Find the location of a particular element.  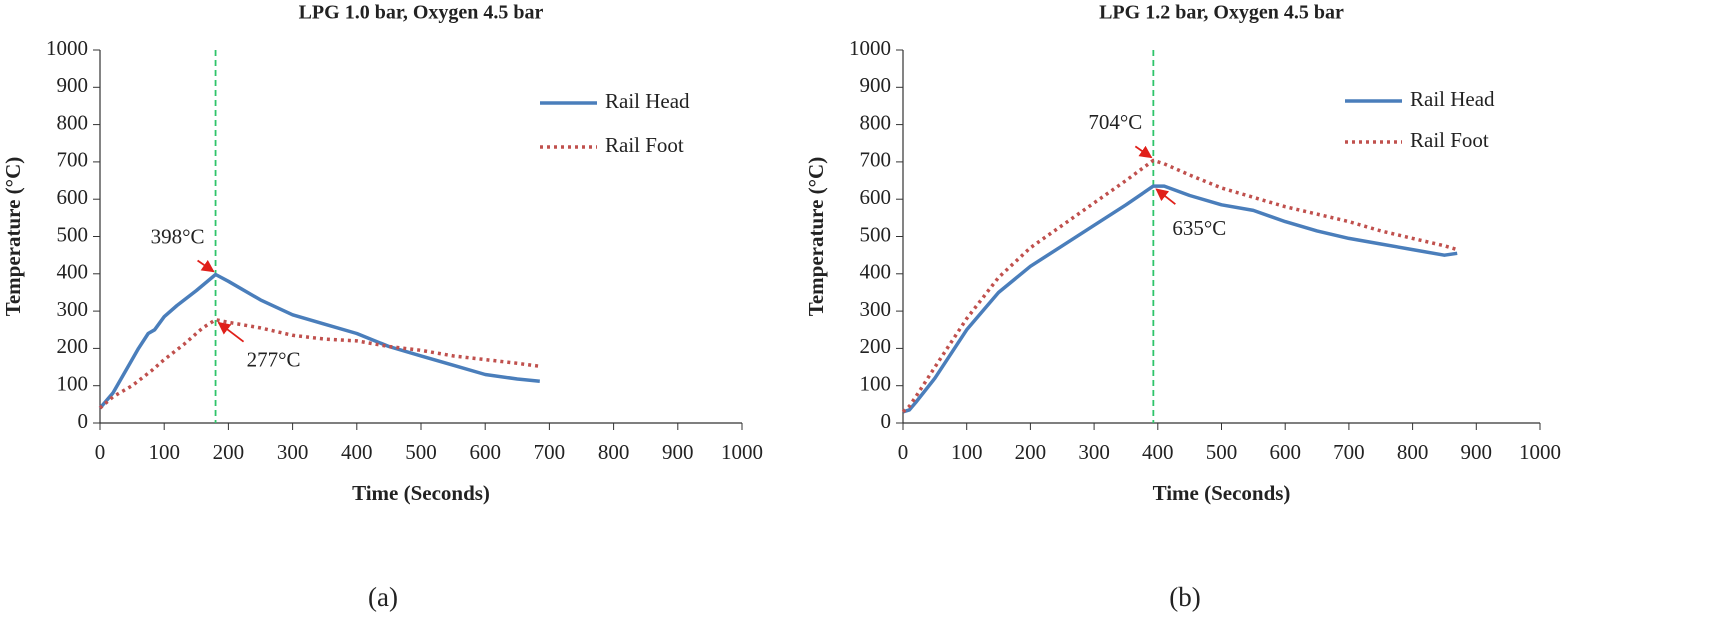

panel-label: (a) is located at coordinates (383, 597).